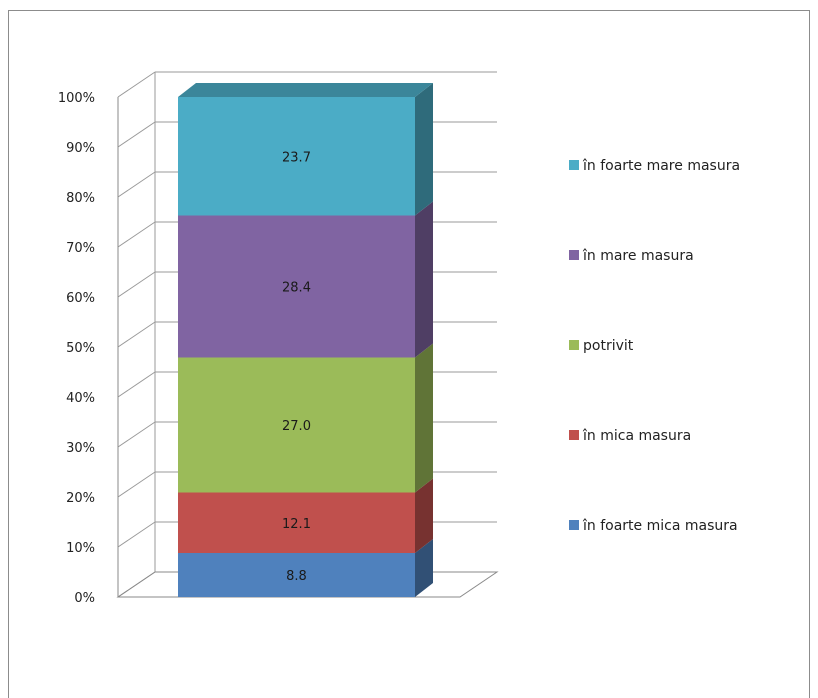 The image size is (818, 698). What do you see at coordinates (80, 198) in the screenshot?
I see `y-tick-label: 80%` at bounding box center [80, 198].